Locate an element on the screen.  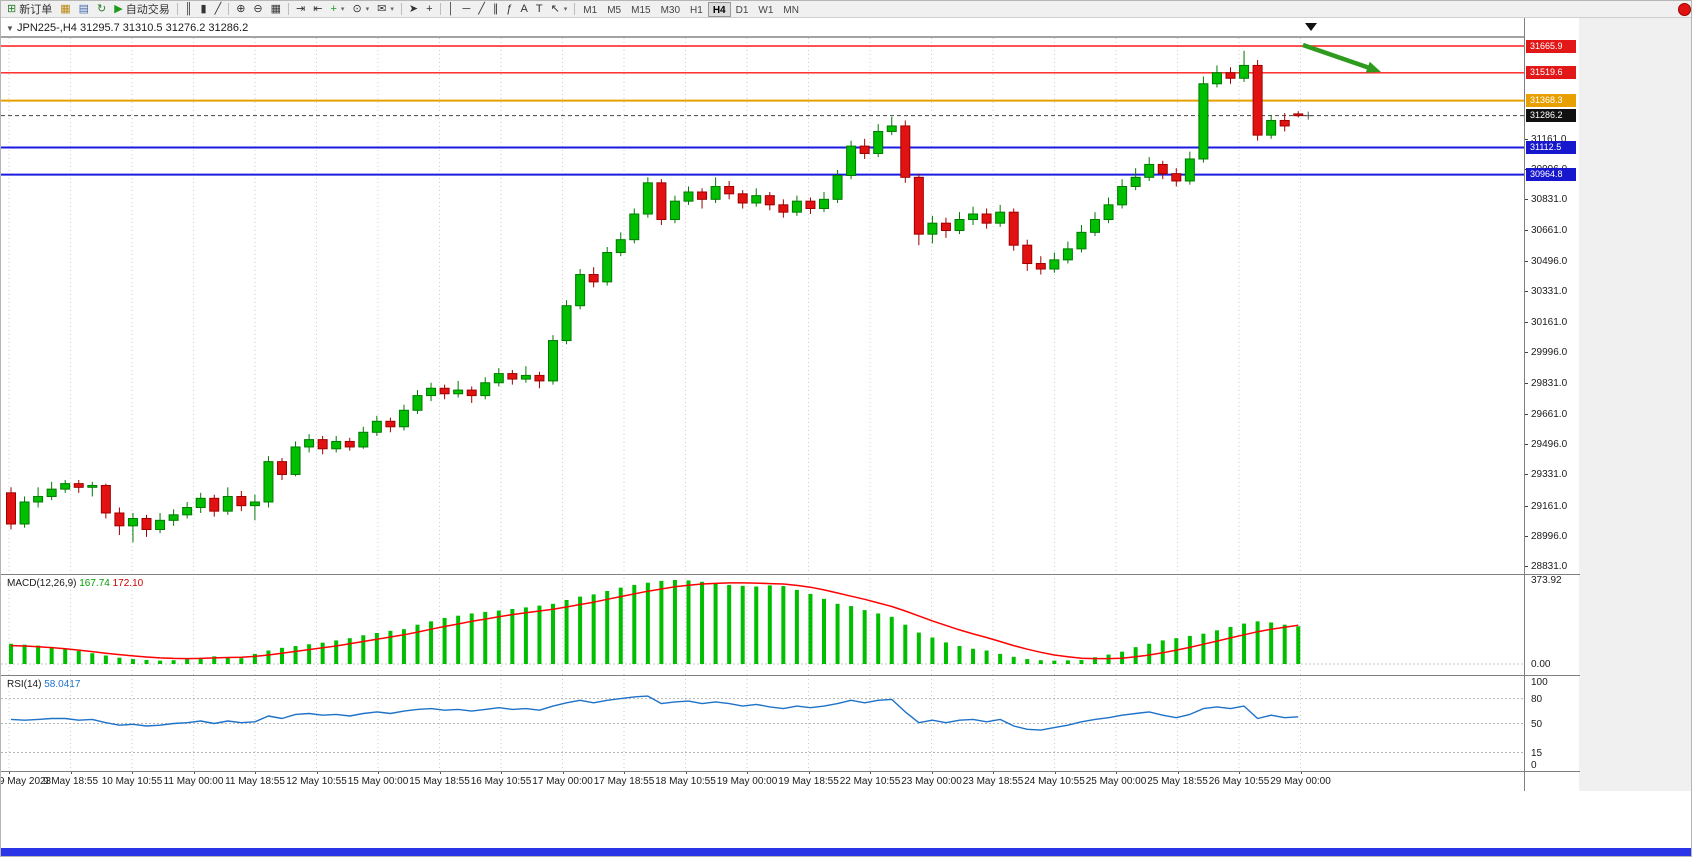
timeframe-h1-button: H1 is located at coordinates (696, 10).